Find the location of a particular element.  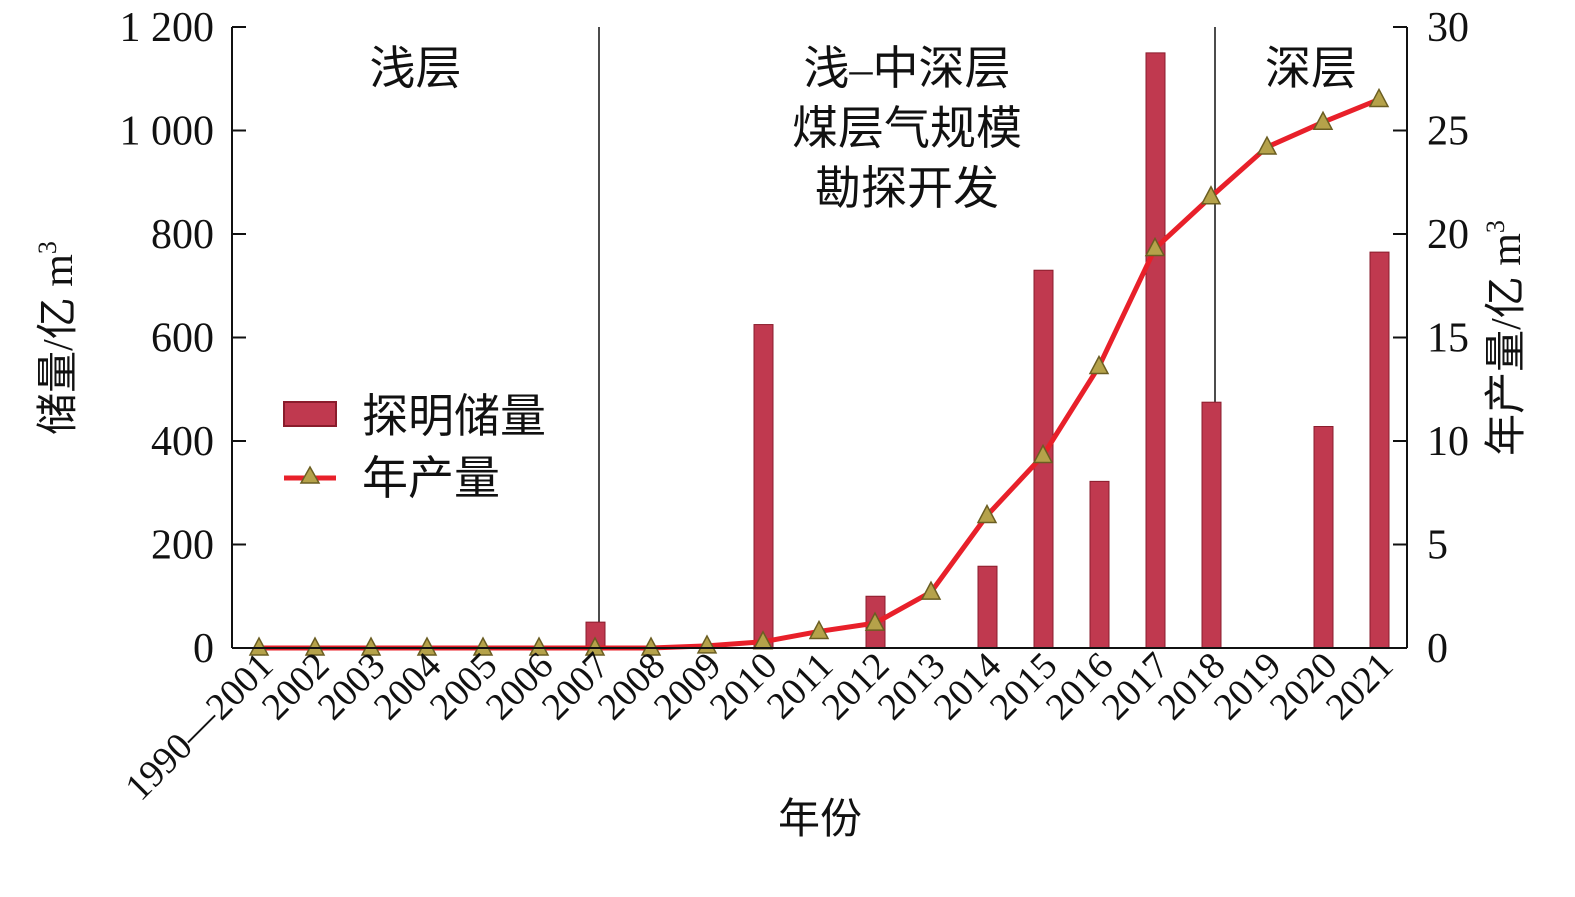

right-tick-label: 5 is located at coordinates (1437, 546).